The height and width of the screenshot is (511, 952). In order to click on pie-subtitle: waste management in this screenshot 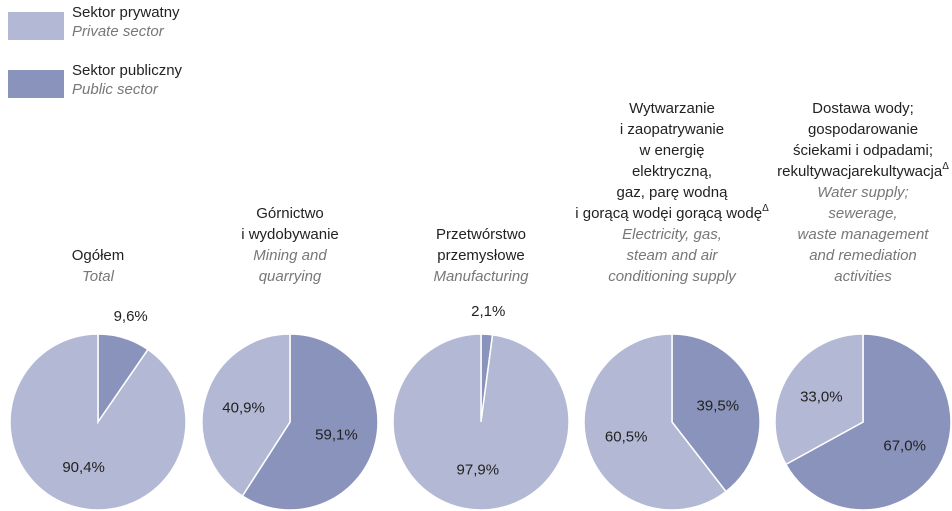, I will do `click(864, 234)`.